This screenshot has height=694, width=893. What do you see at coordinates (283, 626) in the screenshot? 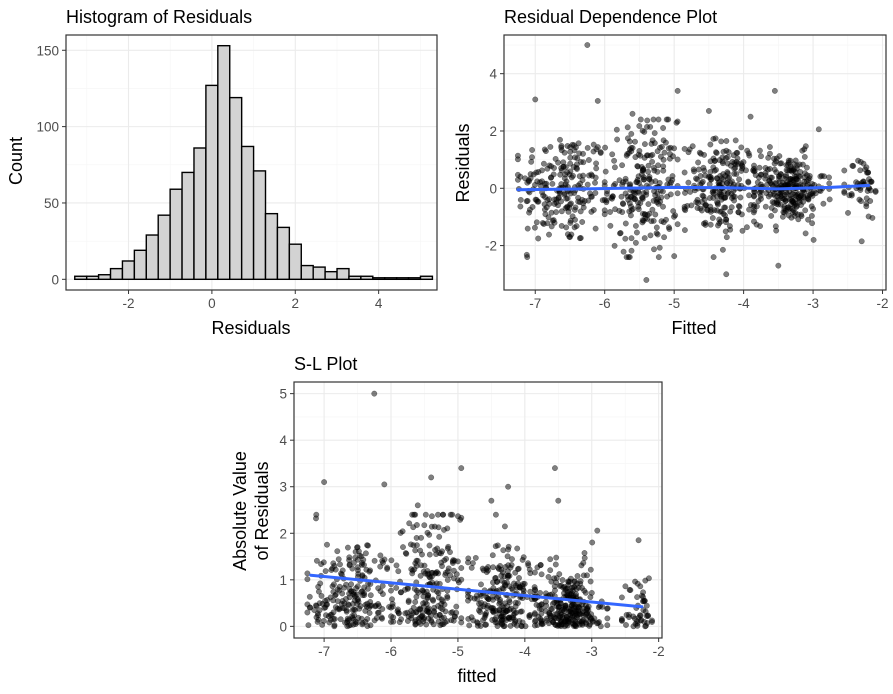
I see `sl-plot-y-tick-label: 0` at bounding box center [283, 626].